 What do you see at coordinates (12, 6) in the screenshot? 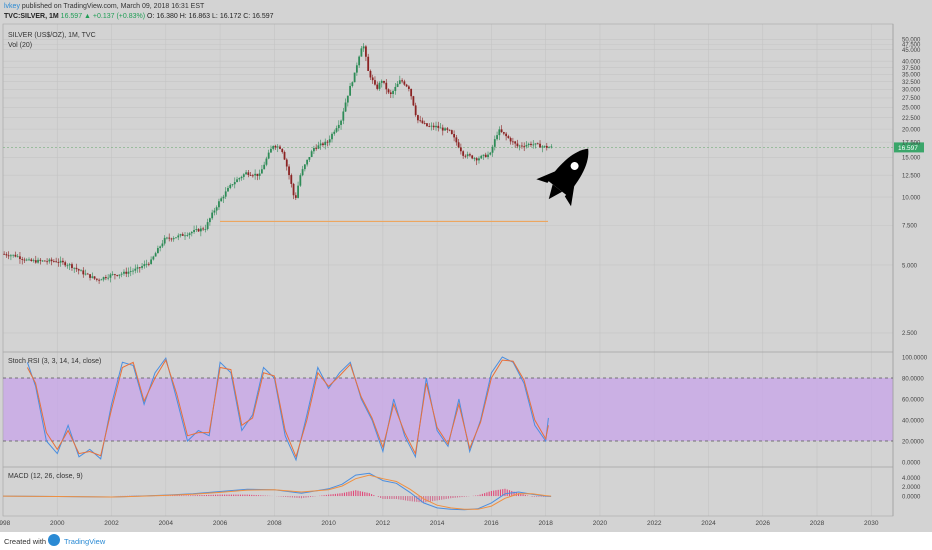
I see `author-link: lvkey` at bounding box center [12, 6].